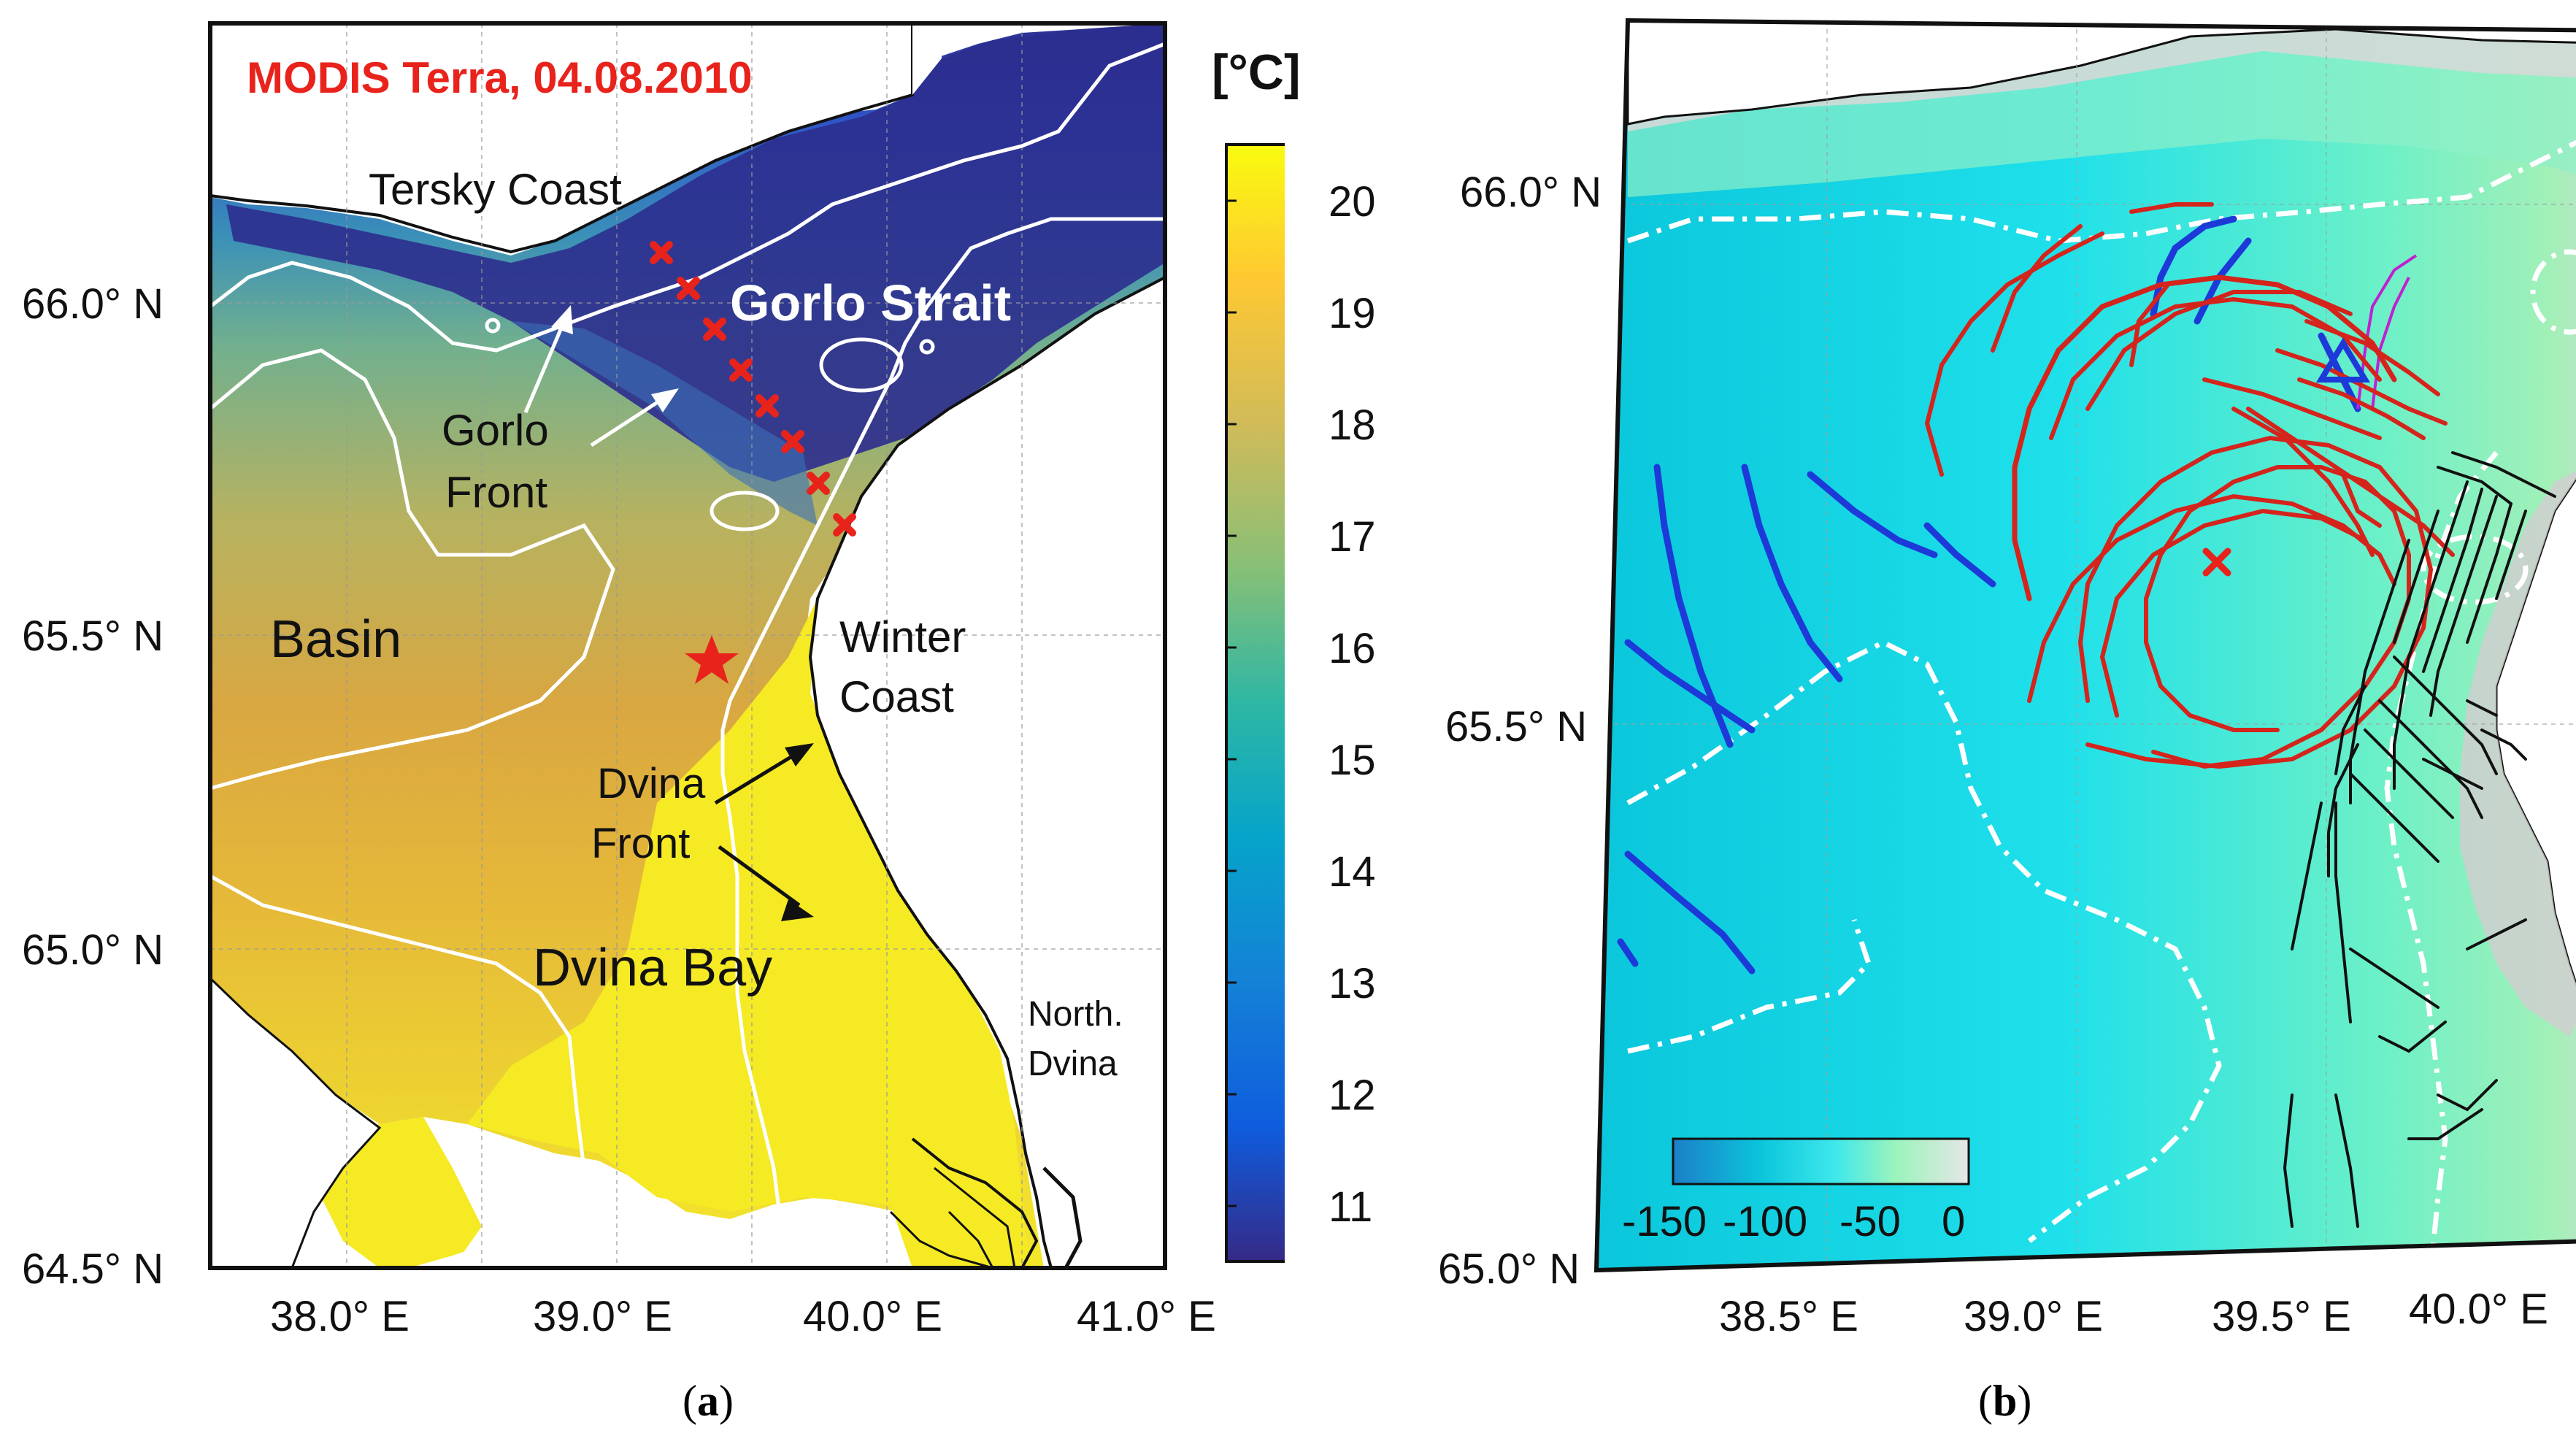 This screenshot has width=2576, height=1441. I want to click on warm-dvina-bay, so click(748, 933).